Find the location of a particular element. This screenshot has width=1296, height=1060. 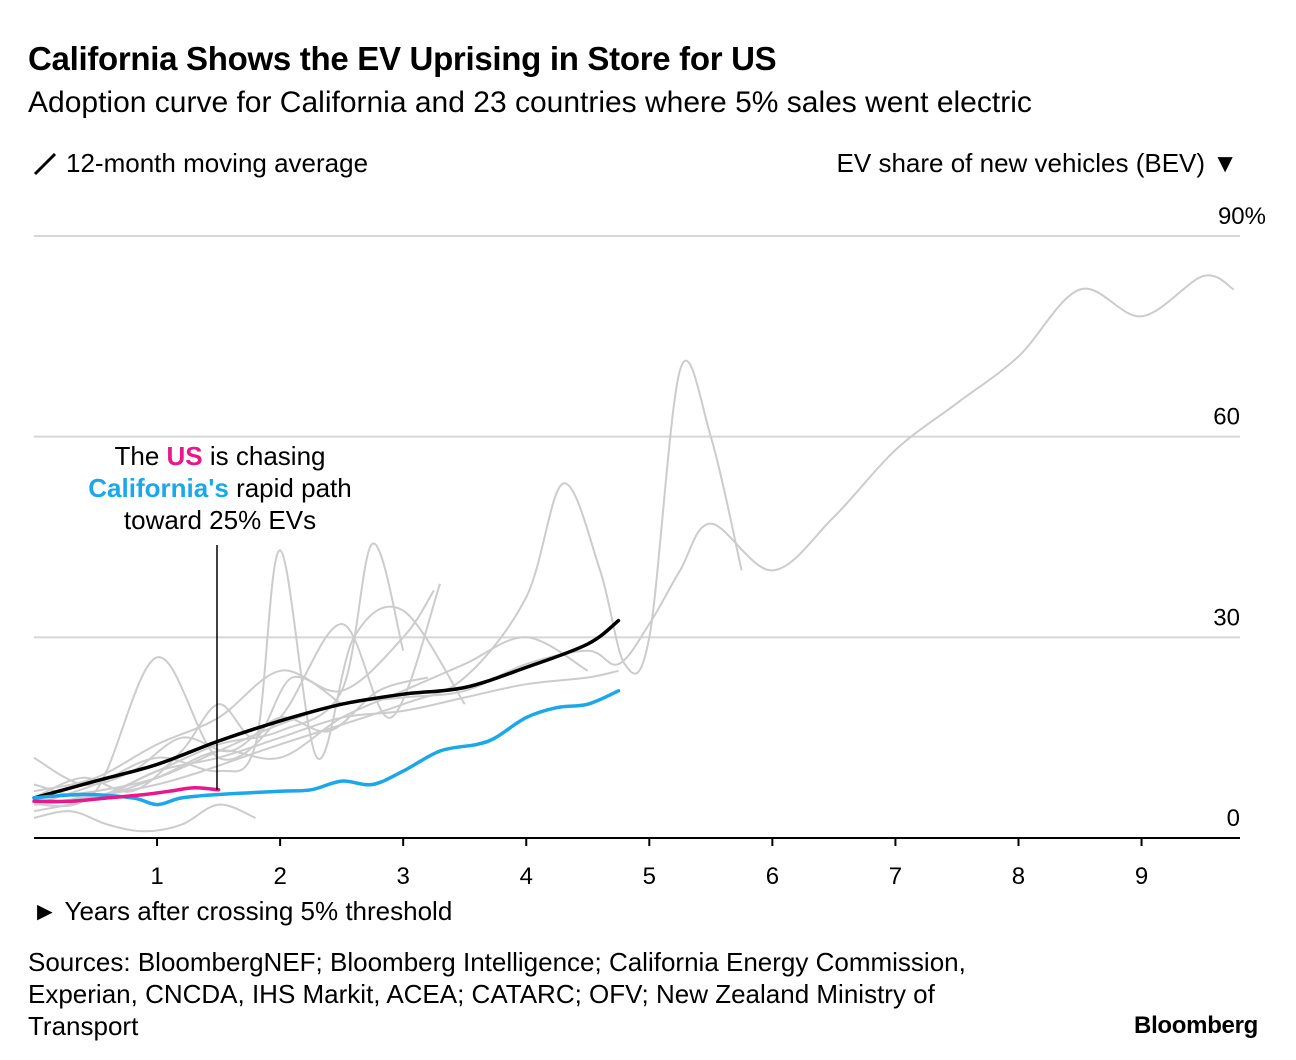

x-tick-label: 4 is located at coordinates (526, 876).